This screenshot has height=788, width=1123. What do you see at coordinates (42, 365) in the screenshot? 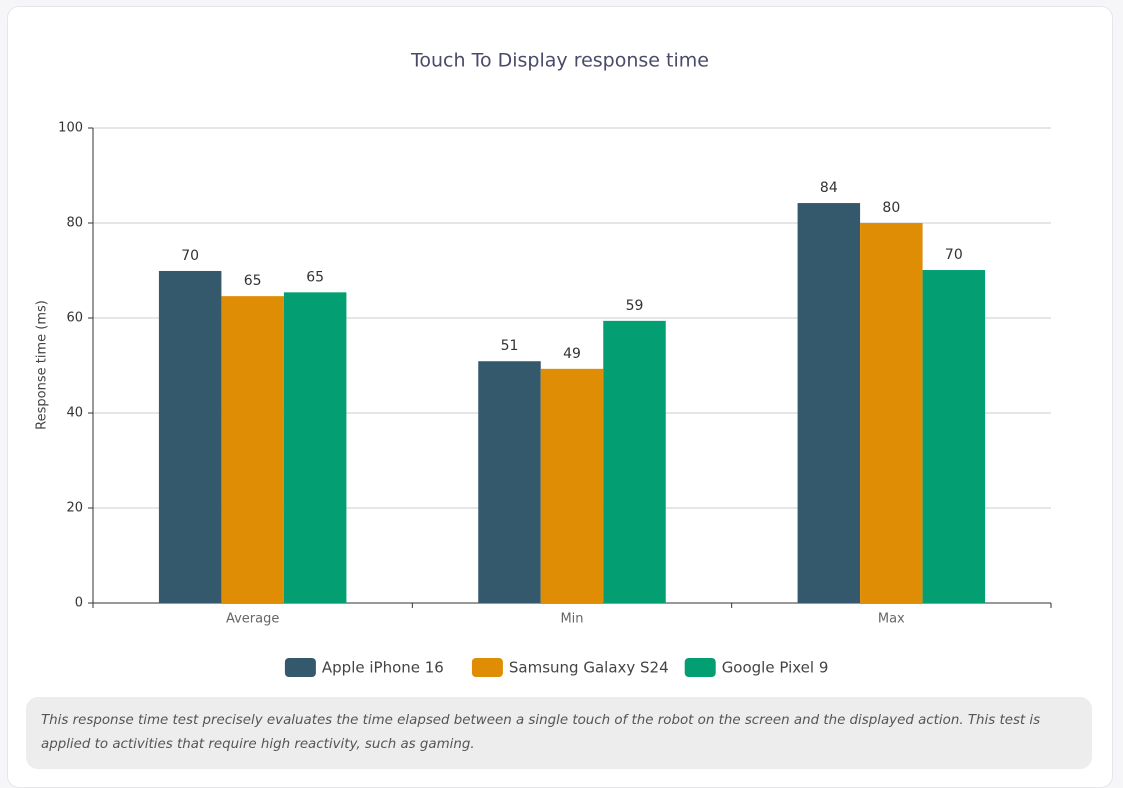
I see `y-axis-label: Response time (ms)` at bounding box center [42, 365].